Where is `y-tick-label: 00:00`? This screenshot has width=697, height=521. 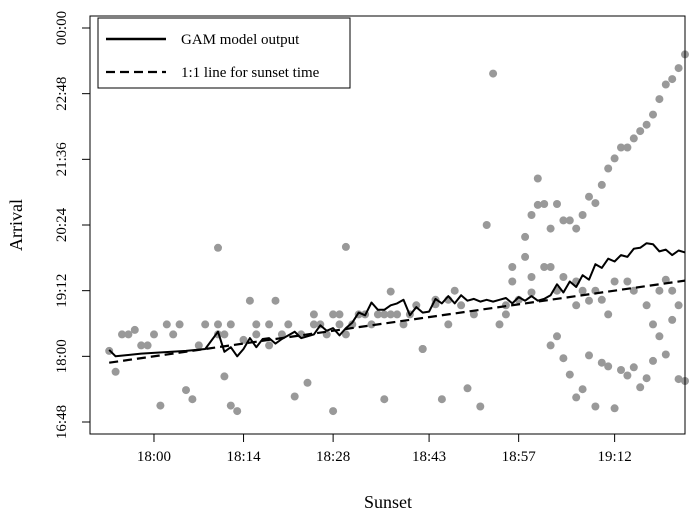
y-tick-label: 00:00 is located at coordinates (62, 28).